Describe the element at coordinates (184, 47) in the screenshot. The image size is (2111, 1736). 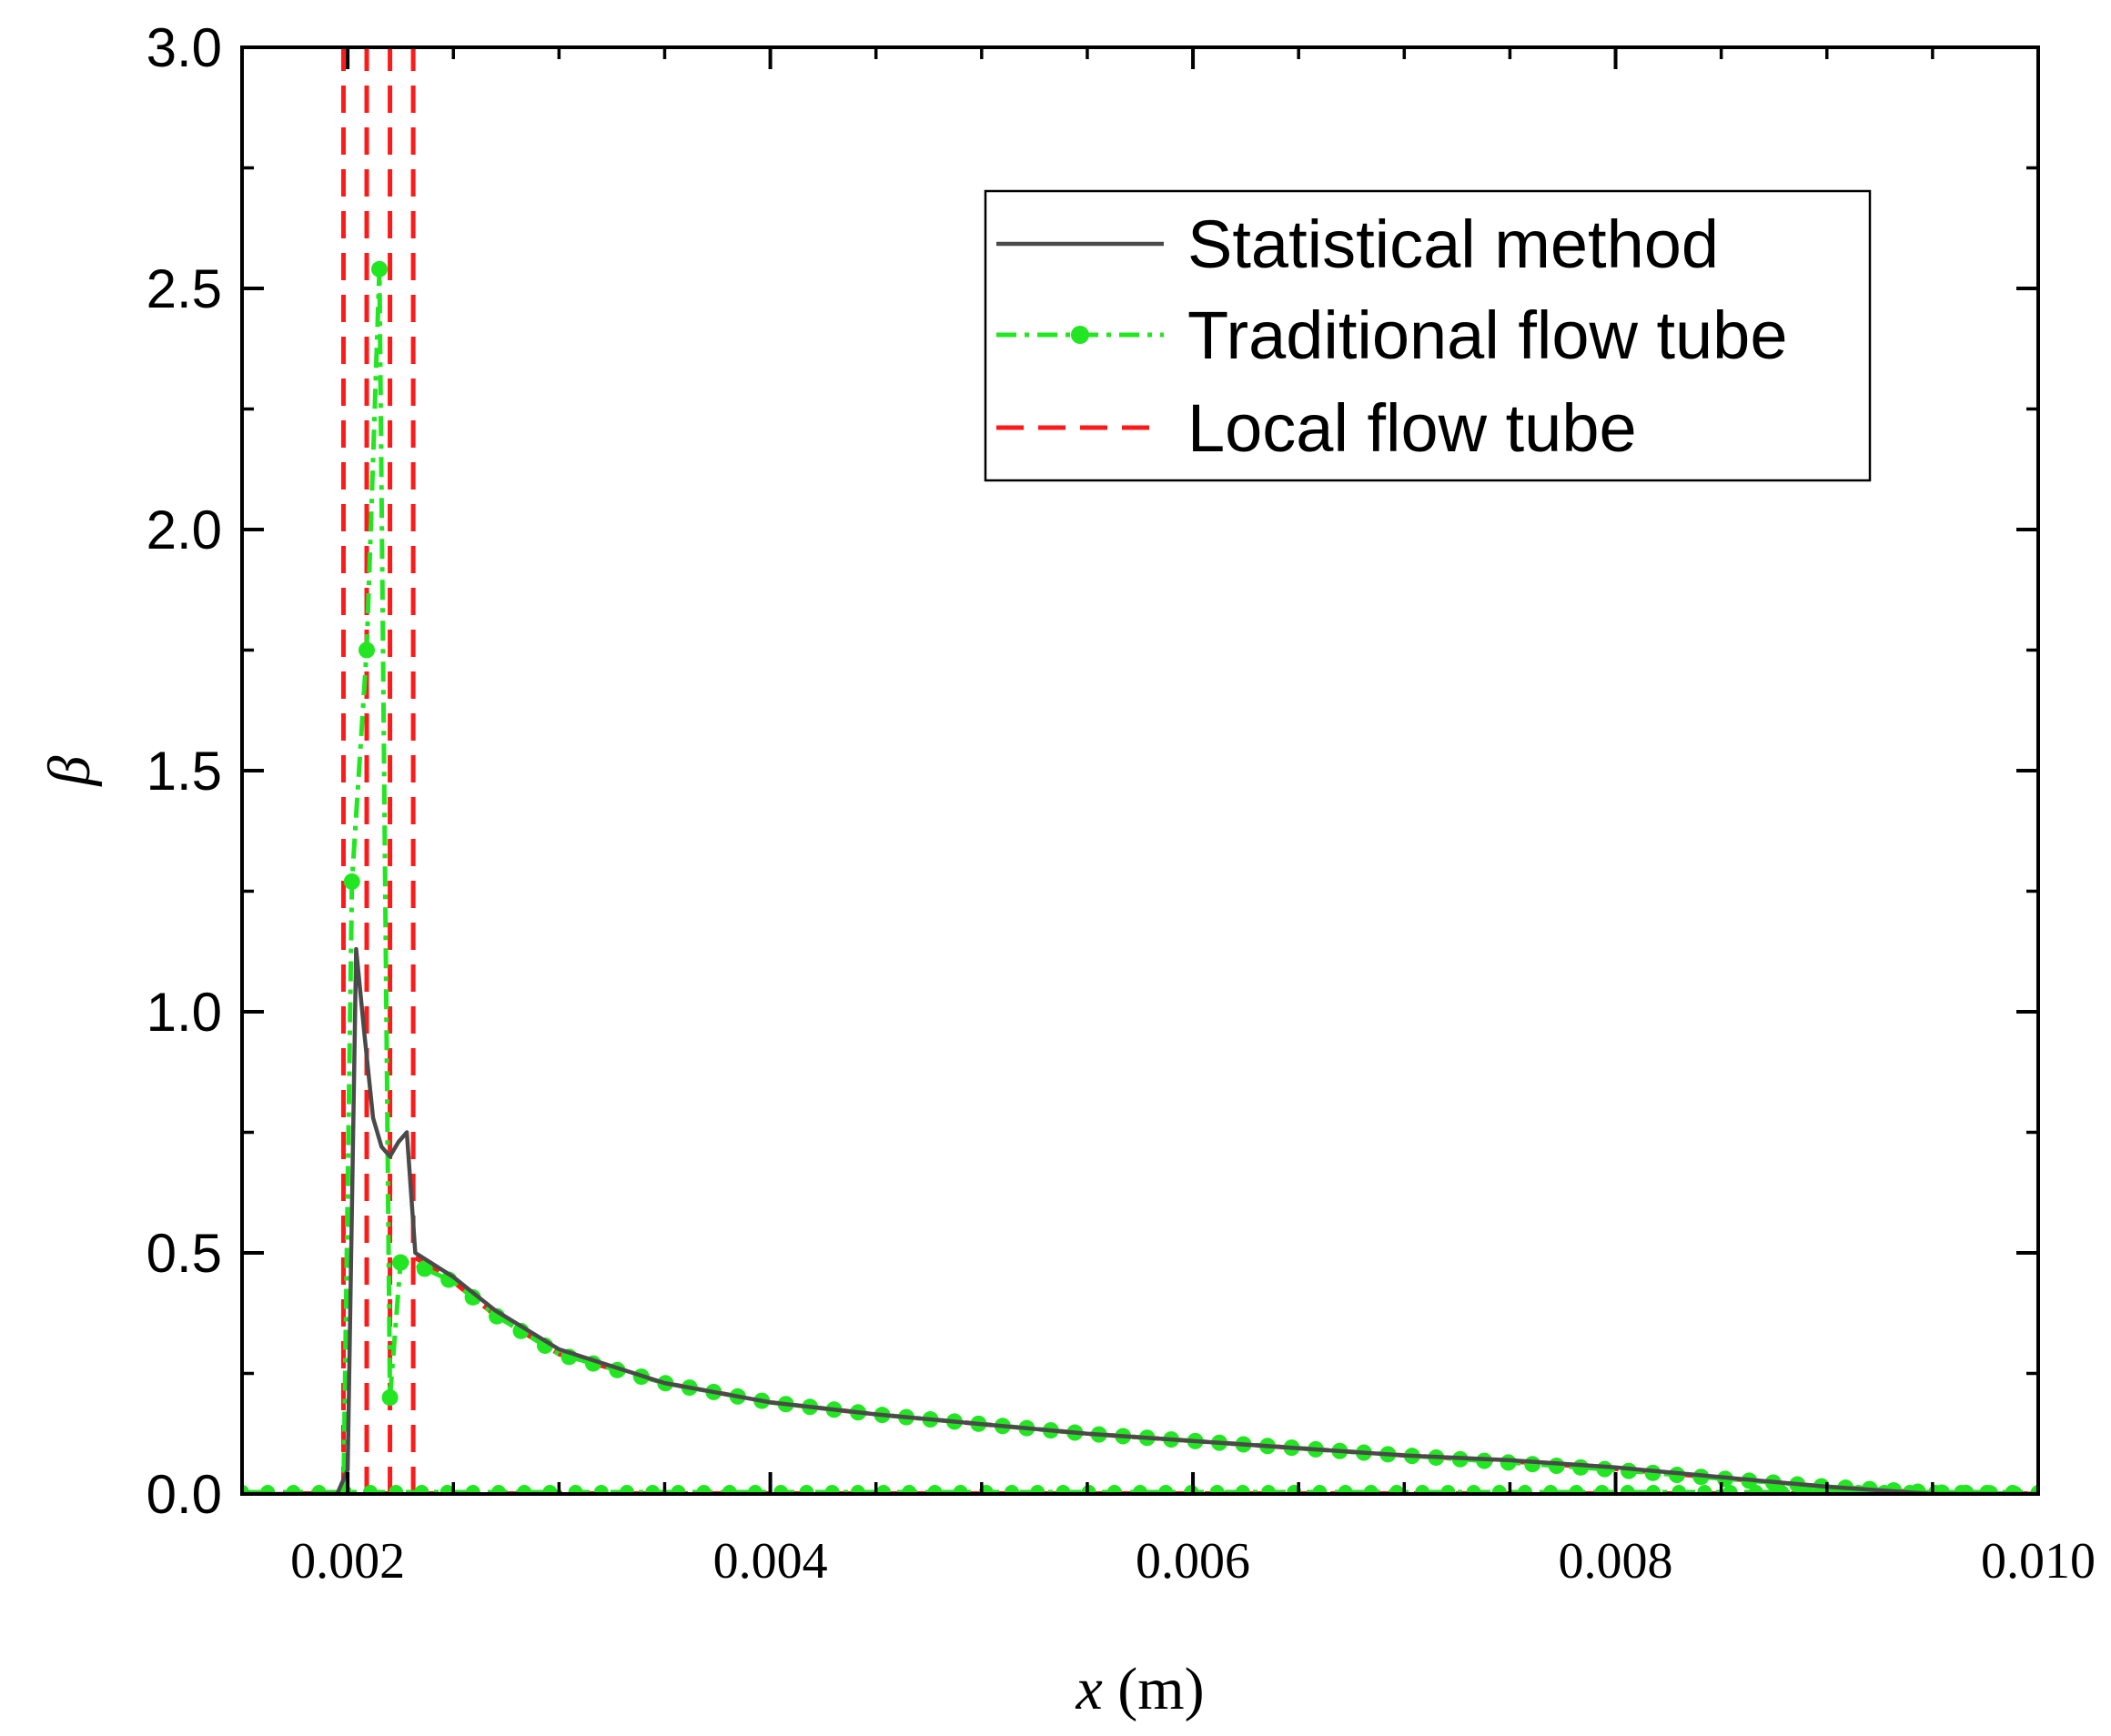
I see `y-tick-label: 3.0` at that location.